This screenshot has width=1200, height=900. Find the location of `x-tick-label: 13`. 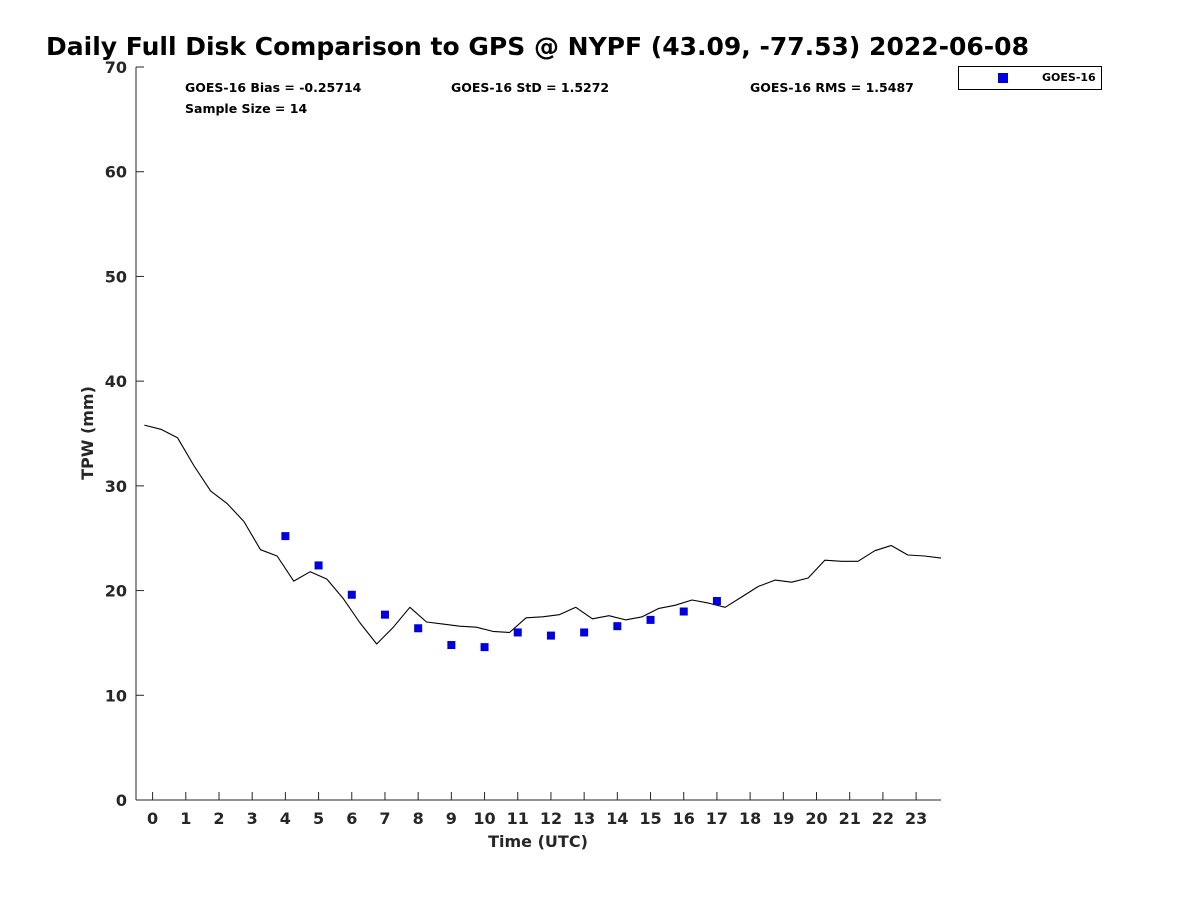

x-tick-label: 13 is located at coordinates (584, 818).